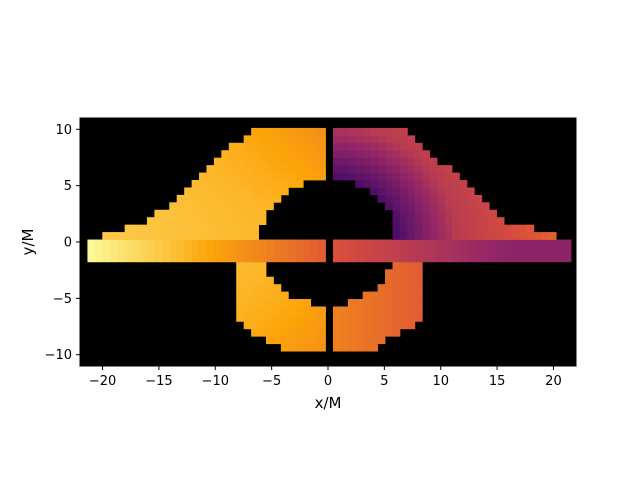  Describe the element at coordinates (68, 186) in the screenshot. I see `y-tick-label: 5` at that location.